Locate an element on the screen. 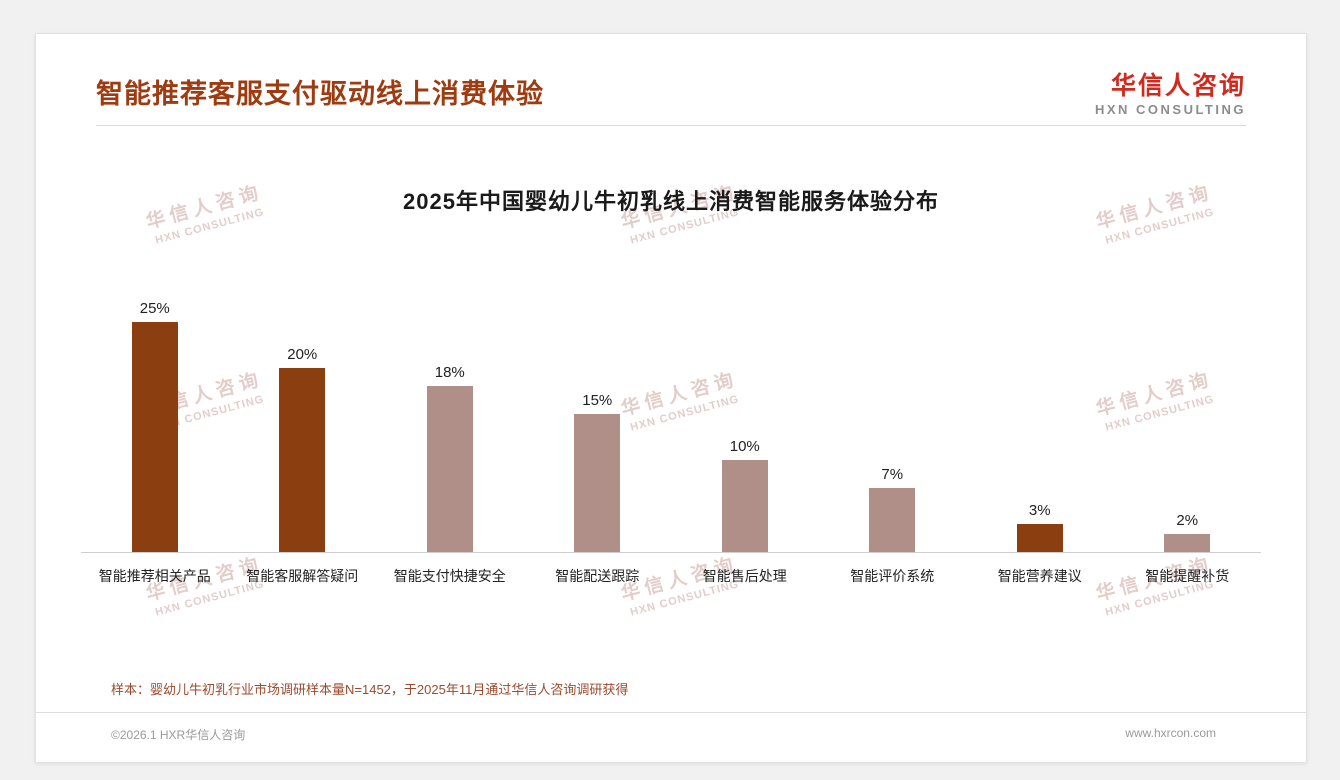 This screenshot has height=780, width=1340. copyright-text: ©2026.1 HXR华信人咨询 is located at coordinates (178, 735).